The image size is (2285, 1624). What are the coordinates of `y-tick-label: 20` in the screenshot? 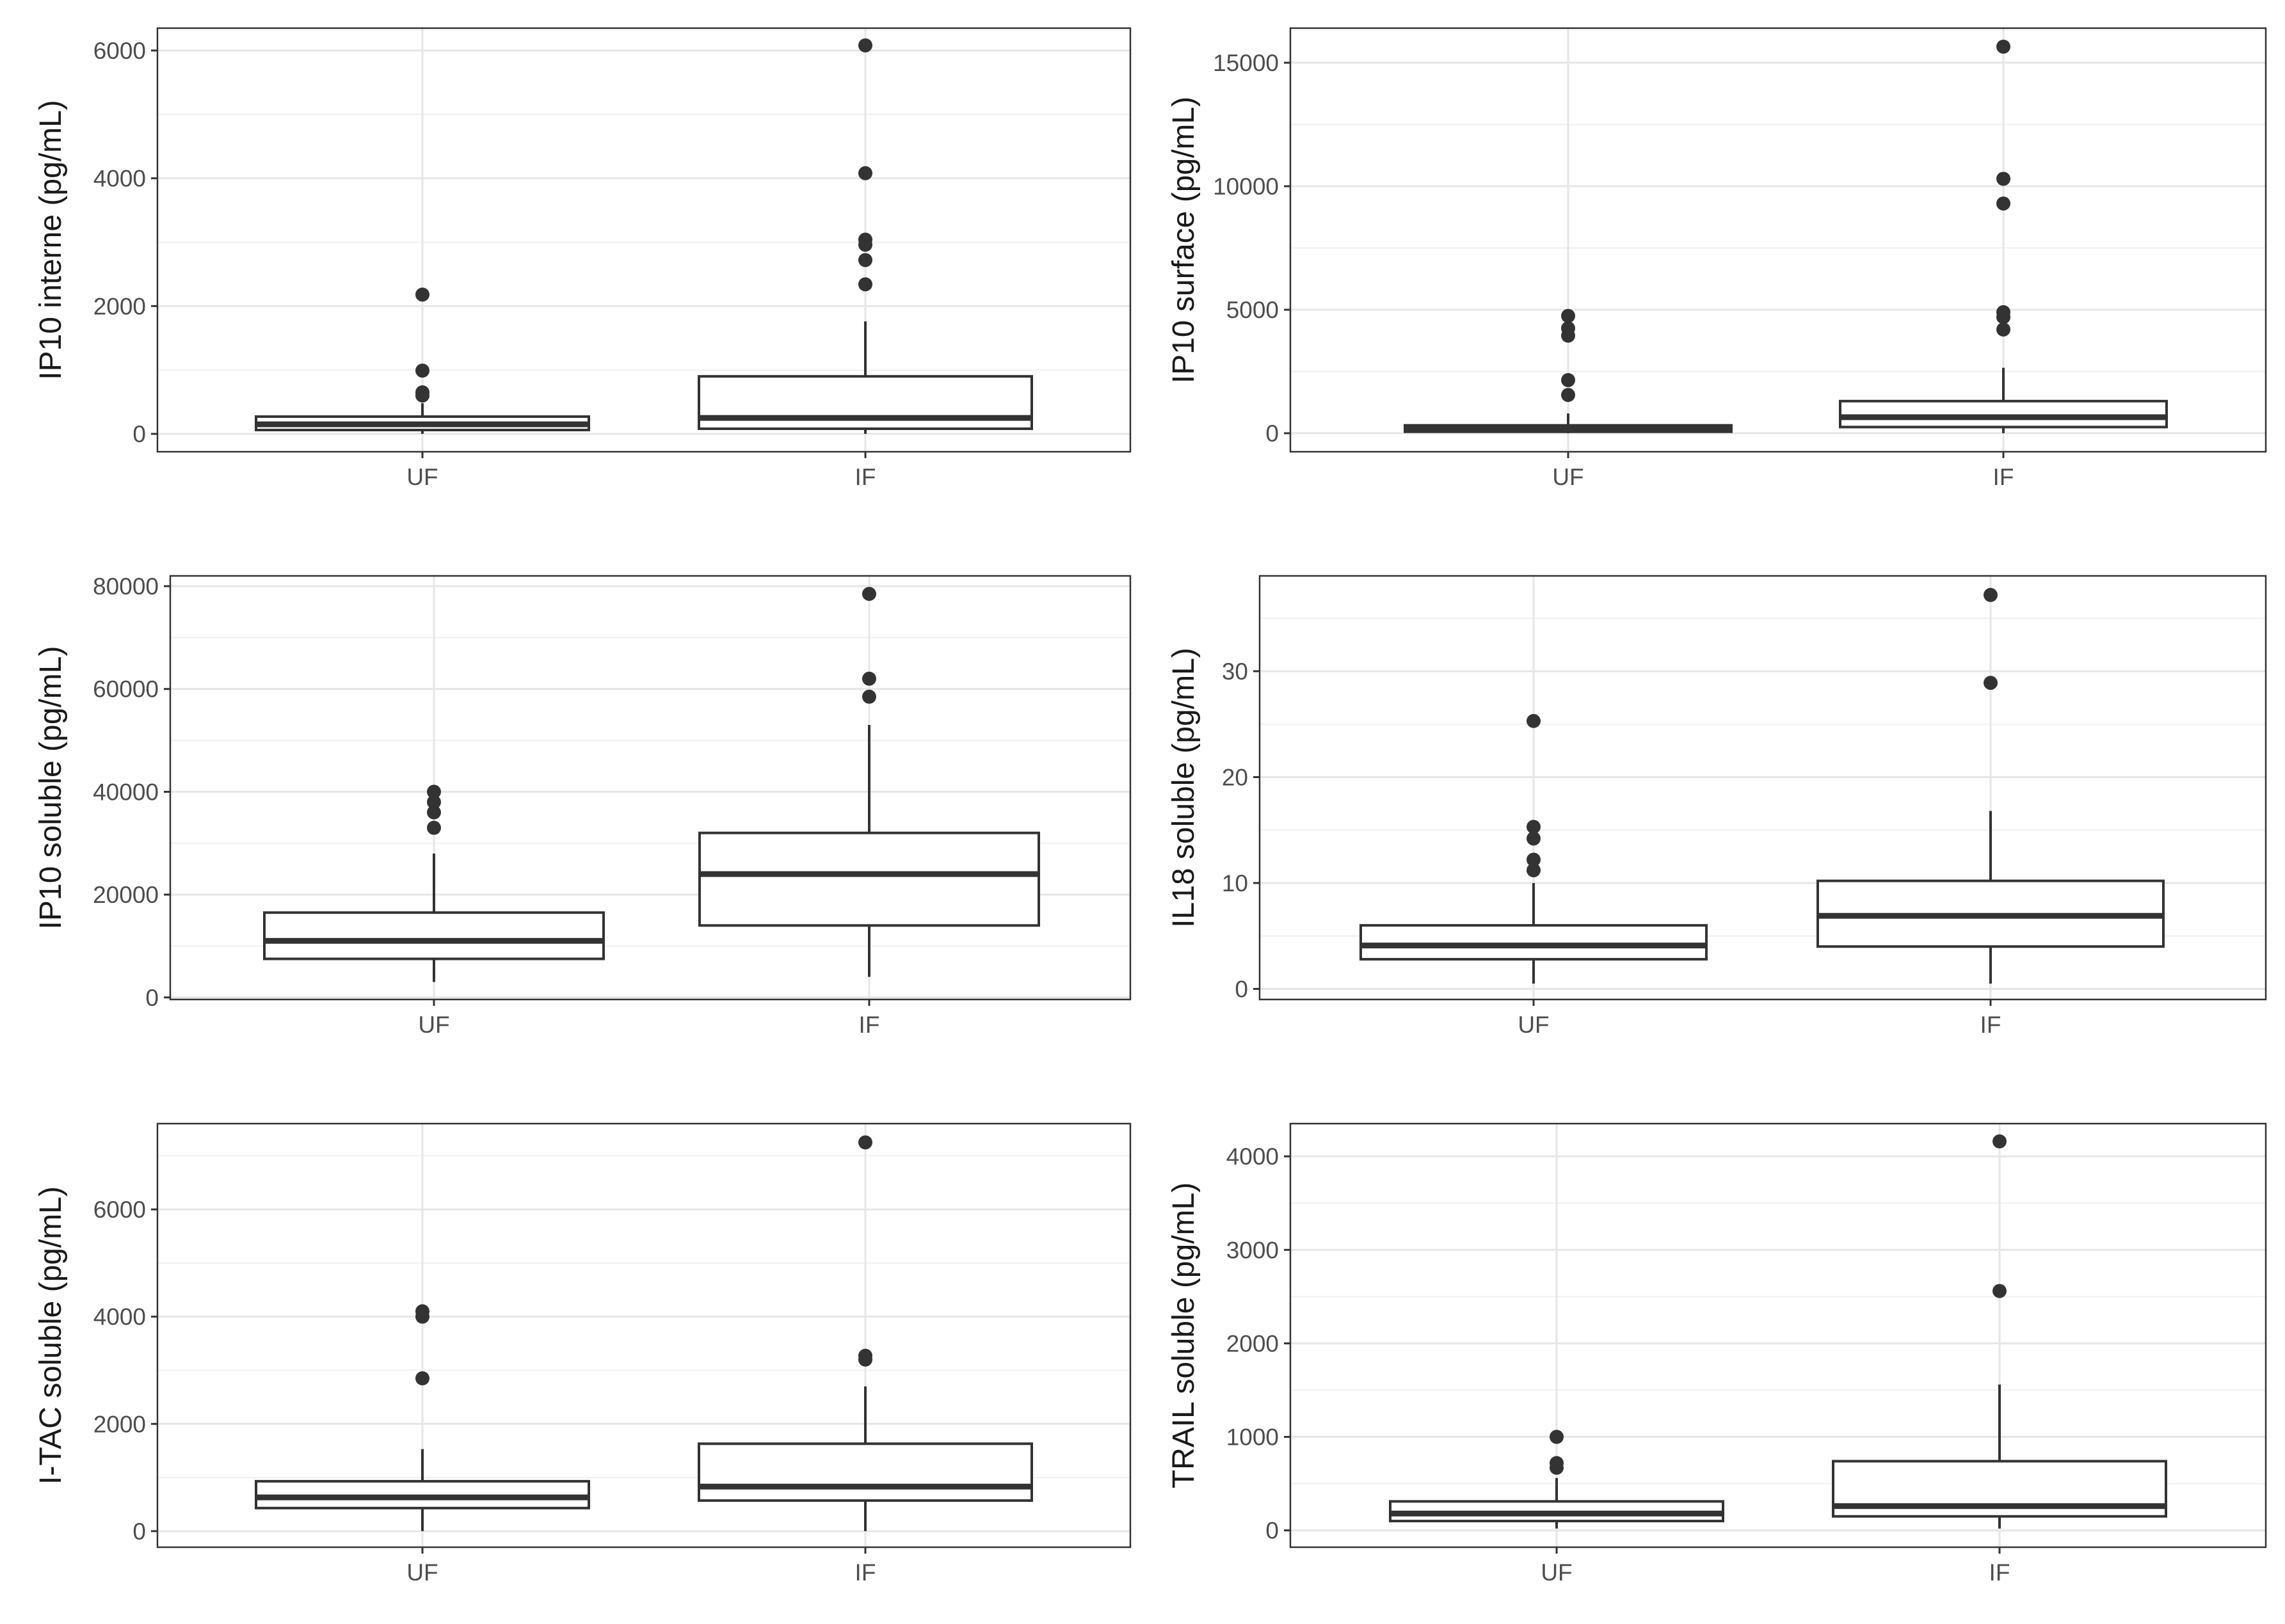 It's located at (1235, 777).